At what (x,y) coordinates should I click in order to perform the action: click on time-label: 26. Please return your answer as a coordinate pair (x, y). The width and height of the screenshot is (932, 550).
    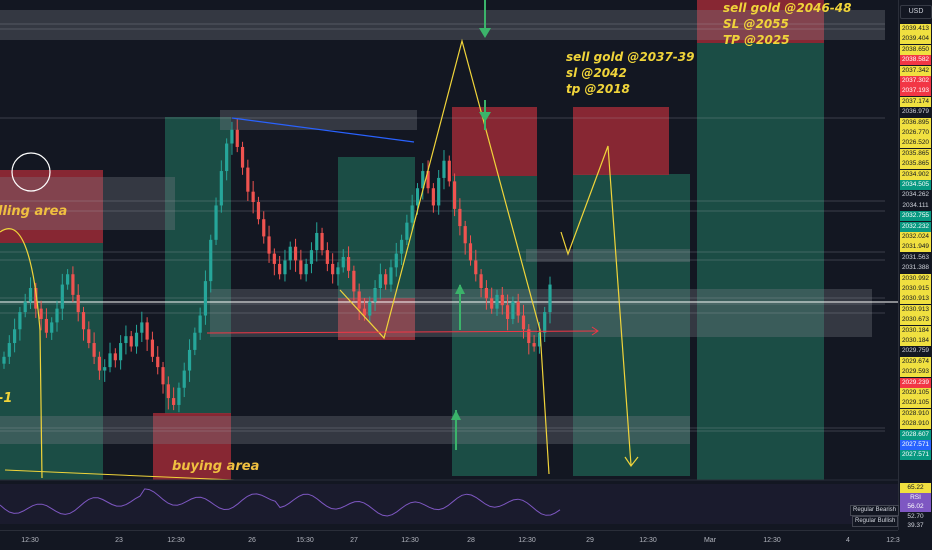
    Looking at the image, I should click on (252, 540).